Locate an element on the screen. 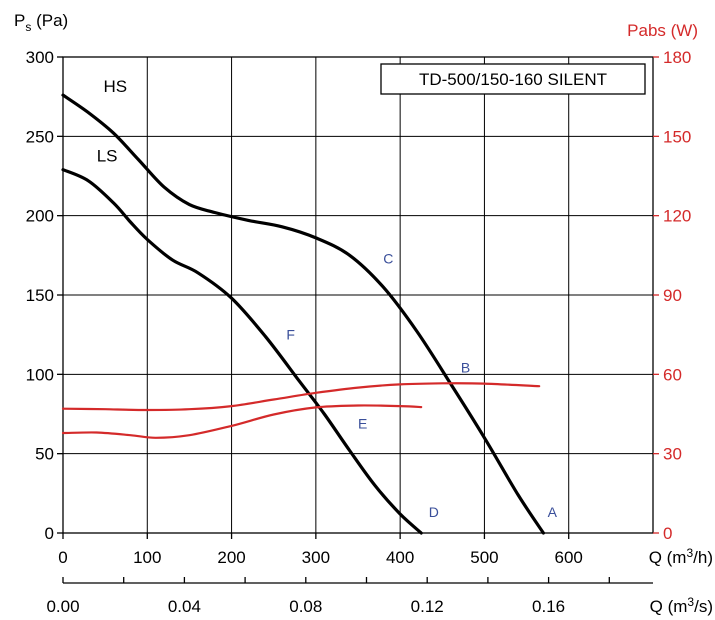  chart-title: TD-500/150-160 SILENT is located at coordinates (513, 79).